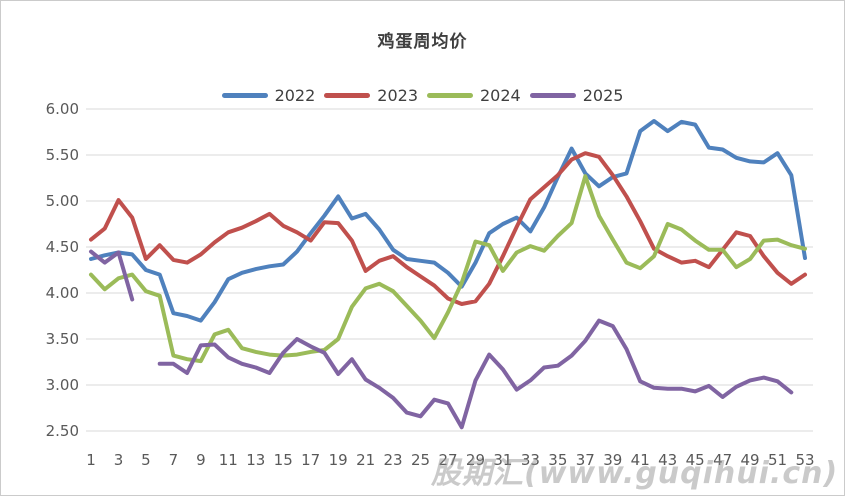 The width and height of the screenshot is (845, 496). I want to click on legend-item: 2023, so click(371, 95).